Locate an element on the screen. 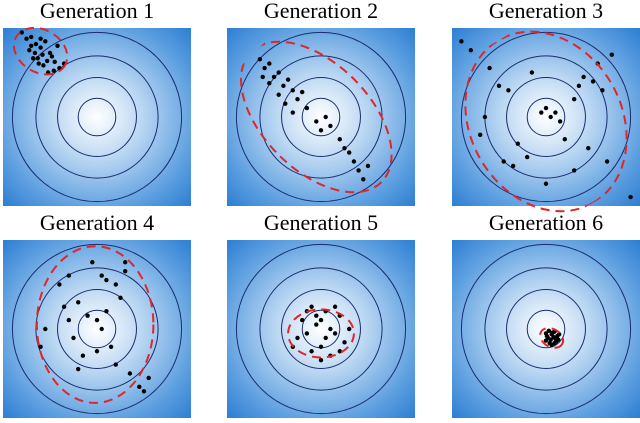 The image size is (640, 423). panel-title: Generation 3 is located at coordinates (546, 11).